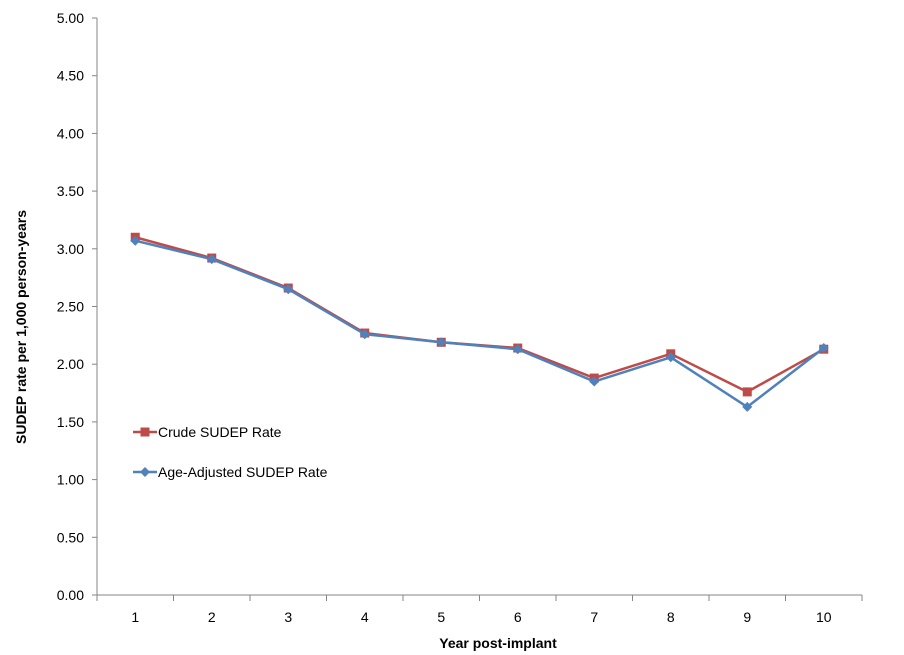 Image resolution: width=904 pixels, height=655 pixels. Describe the element at coordinates (824, 617) in the screenshot. I see `x-tick-label: 10` at that location.